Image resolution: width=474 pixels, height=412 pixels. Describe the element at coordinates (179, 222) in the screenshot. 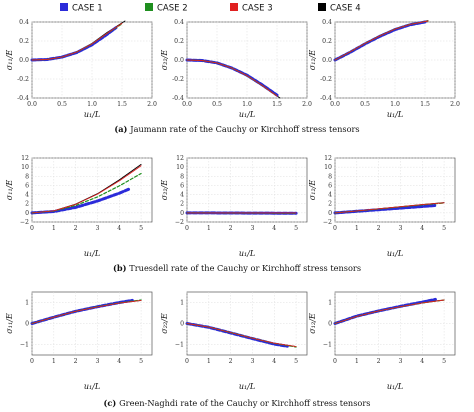

I see `y-tick-label: −2` at that location.